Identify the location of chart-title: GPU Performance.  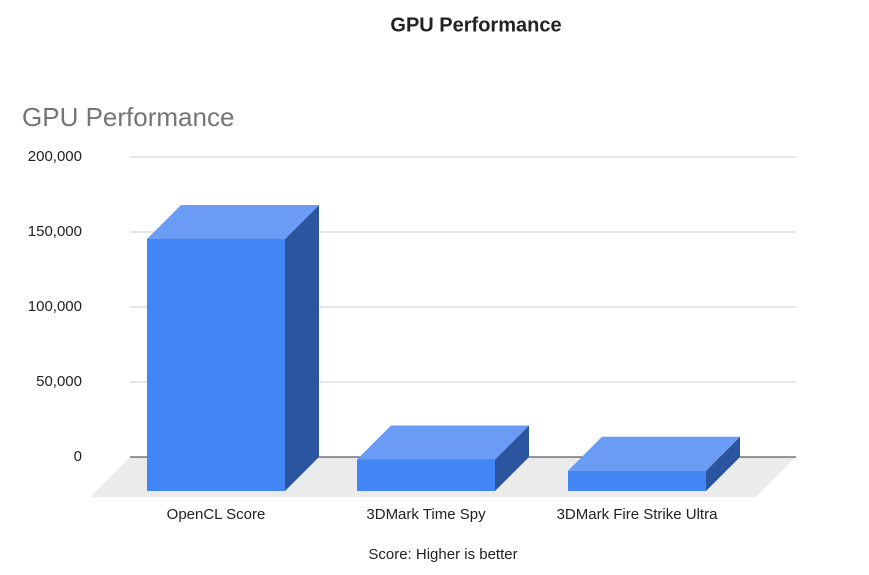
(128, 117).